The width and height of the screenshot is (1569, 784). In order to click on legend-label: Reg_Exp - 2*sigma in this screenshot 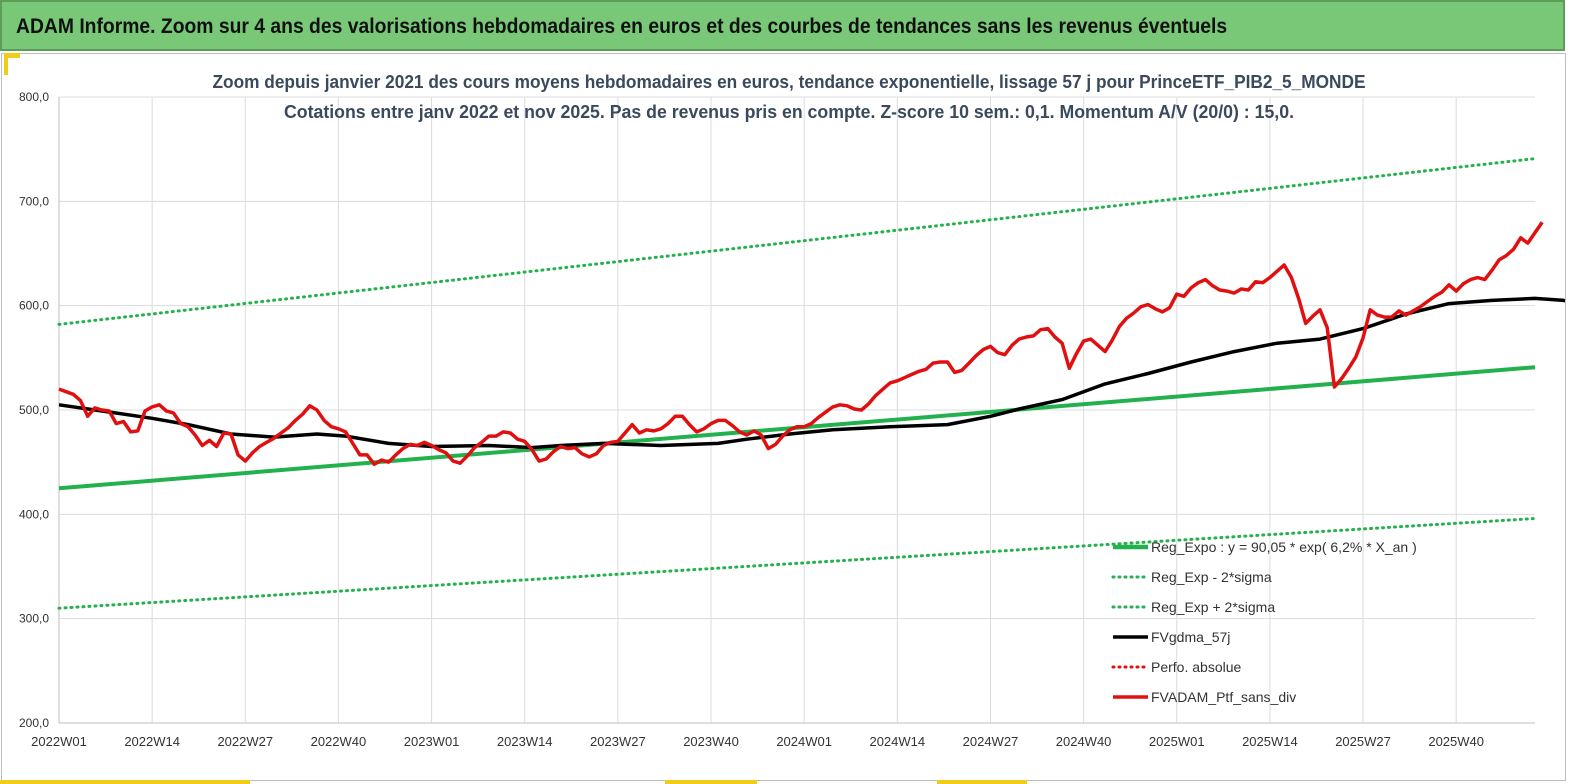, I will do `click(1211, 577)`.